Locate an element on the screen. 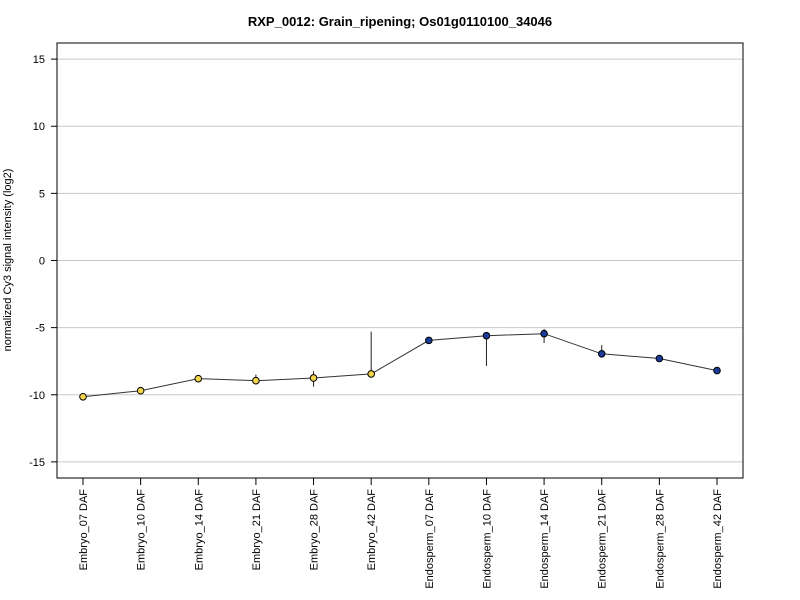  y-tick-label: -10 is located at coordinates (37, 396).